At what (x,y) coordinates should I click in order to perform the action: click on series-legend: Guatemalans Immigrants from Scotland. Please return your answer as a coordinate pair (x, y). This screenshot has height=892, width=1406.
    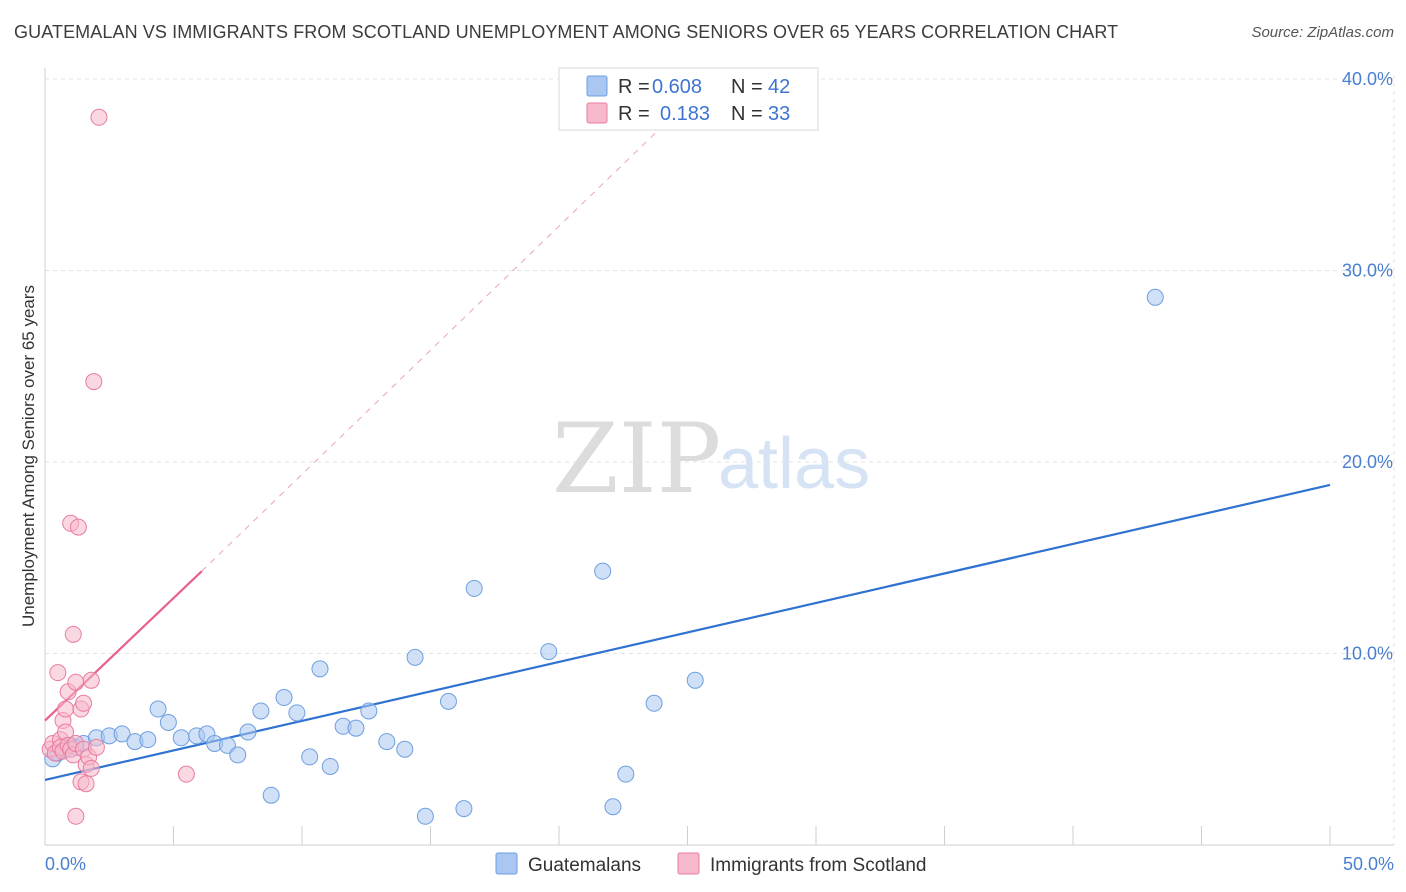
    Looking at the image, I should click on (710, 864).